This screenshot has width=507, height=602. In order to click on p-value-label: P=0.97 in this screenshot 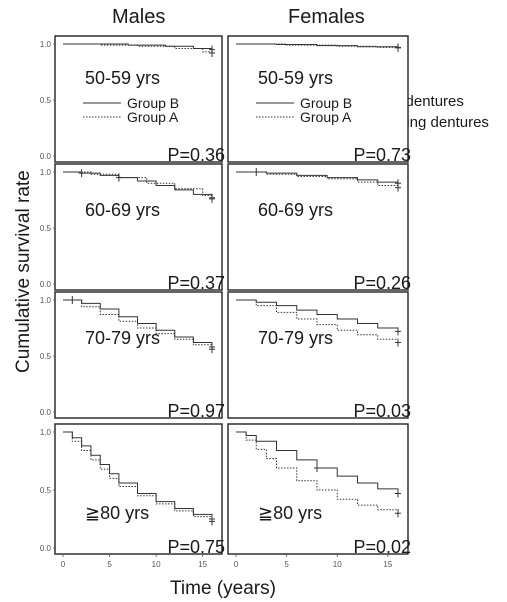, I will do `click(196, 411)`.